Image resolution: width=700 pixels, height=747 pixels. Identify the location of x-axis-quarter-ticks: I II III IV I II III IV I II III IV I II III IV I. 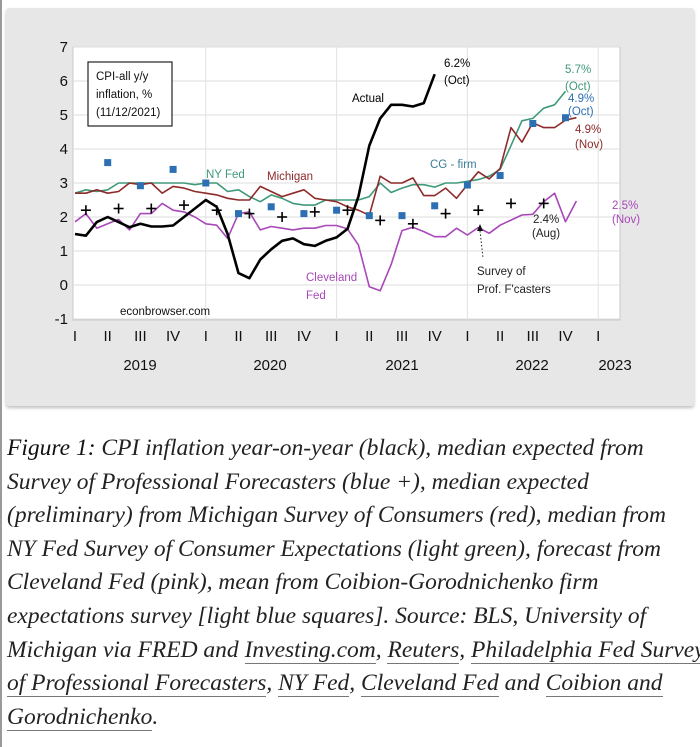
(336, 336).